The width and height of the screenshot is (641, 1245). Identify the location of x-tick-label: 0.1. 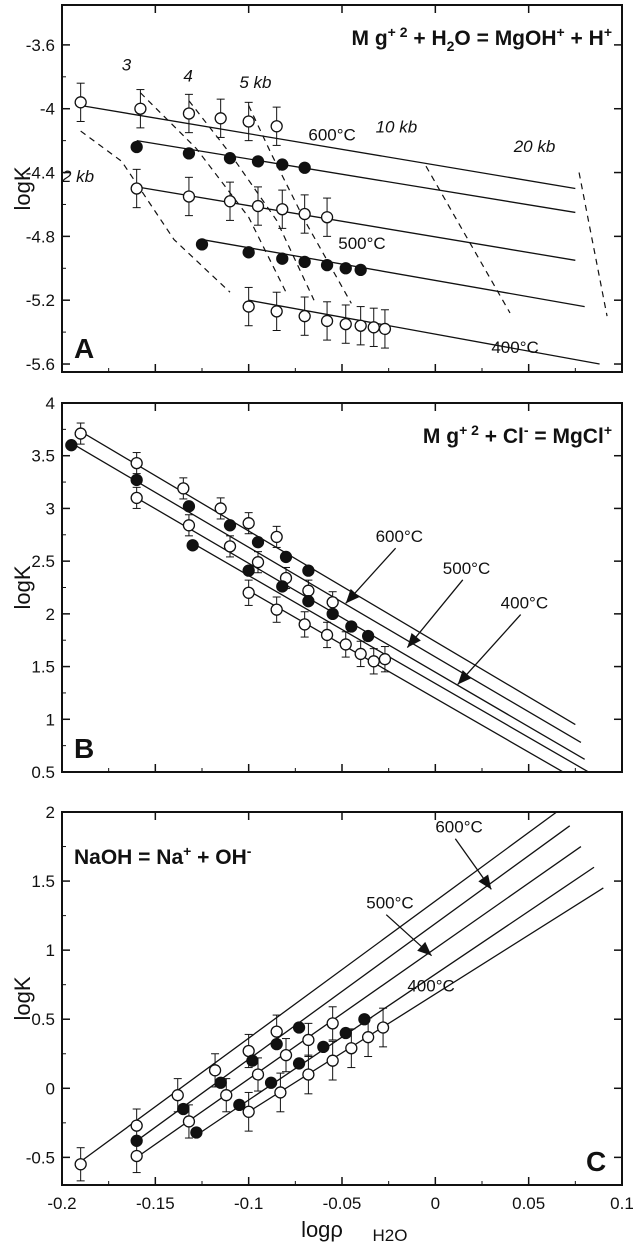
(622, 1203).